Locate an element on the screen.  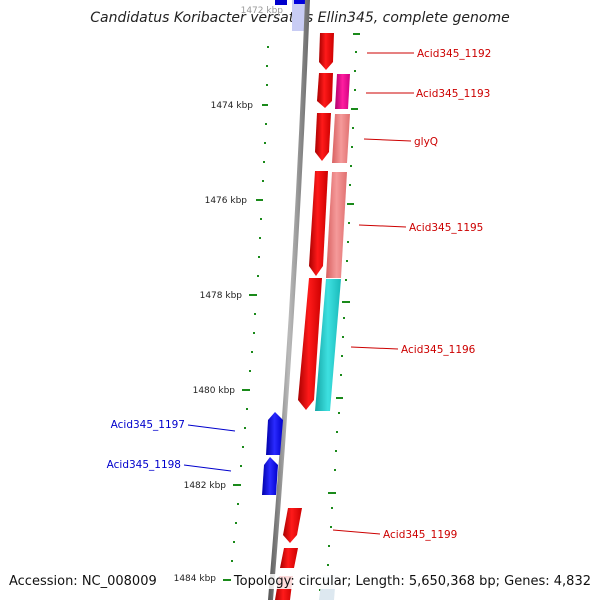
inner-ruler-major-ticks is located at coordinates (245, 342).